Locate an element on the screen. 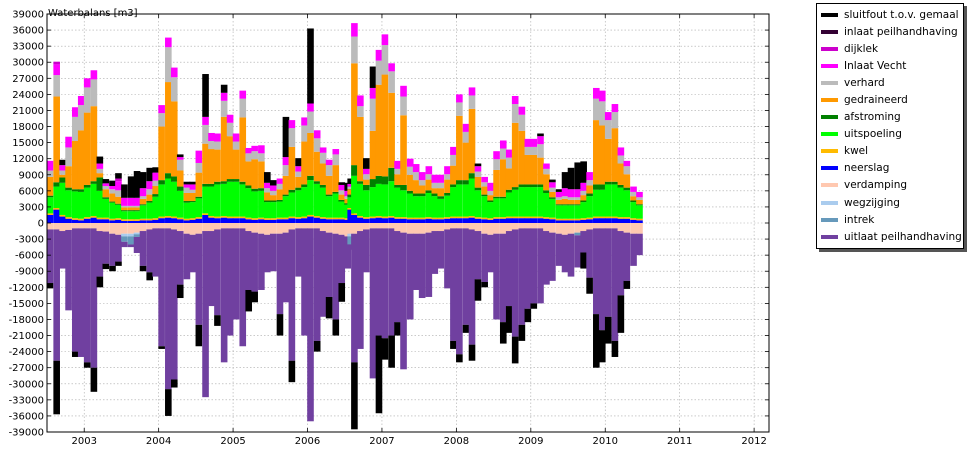 The width and height of the screenshot is (970, 452). legend-item: verhard is located at coordinates (890, 82).